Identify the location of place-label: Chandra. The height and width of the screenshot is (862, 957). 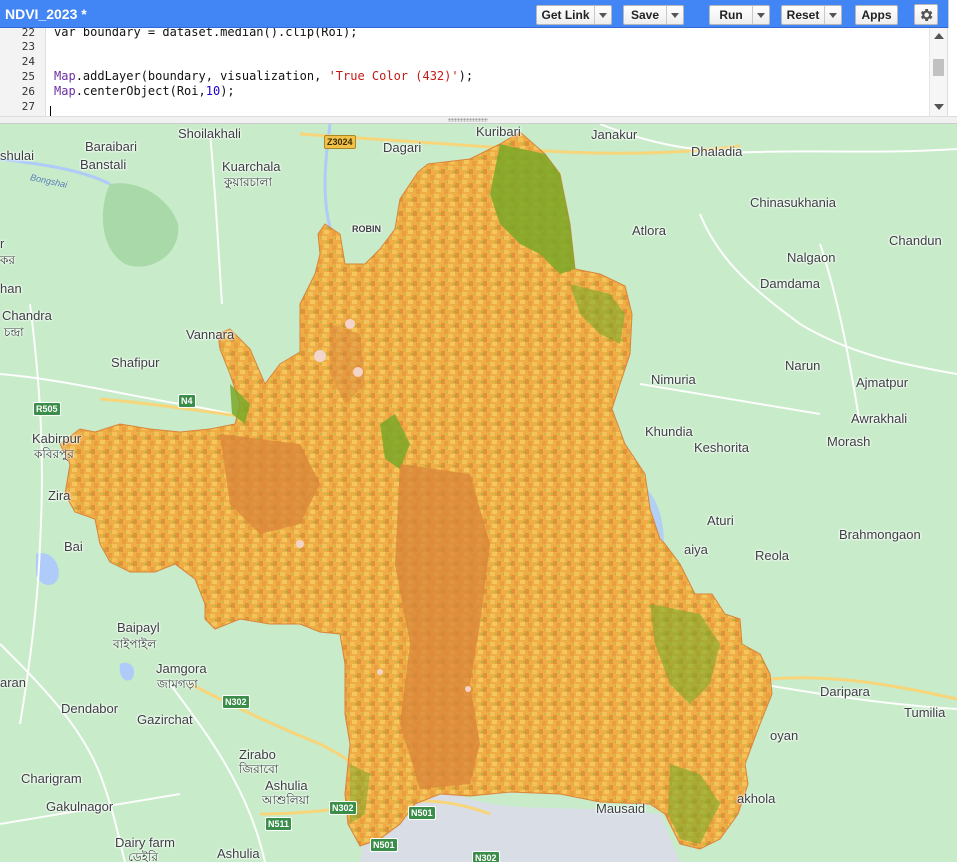
(27, 315).